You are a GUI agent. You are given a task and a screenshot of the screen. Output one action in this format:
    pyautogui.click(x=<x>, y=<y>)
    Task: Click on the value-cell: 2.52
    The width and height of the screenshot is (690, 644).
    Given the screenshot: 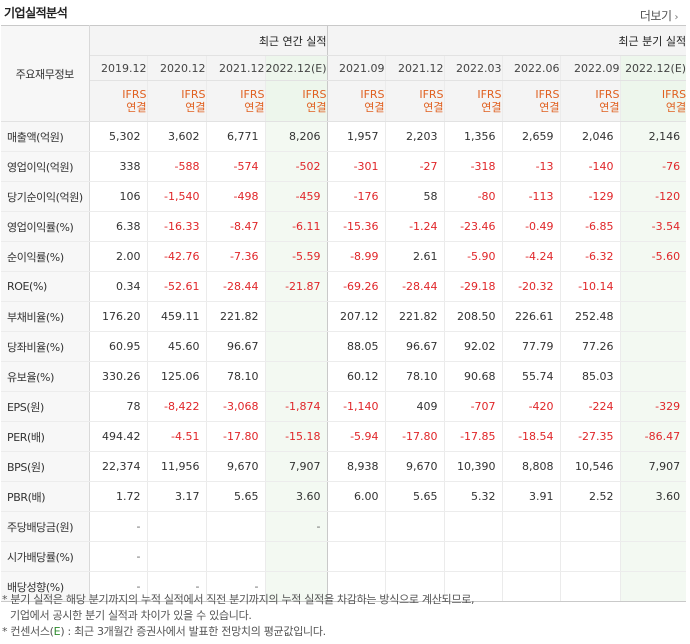 What is the action you would take?
    pyautogui.click(x=590, y=496)
    